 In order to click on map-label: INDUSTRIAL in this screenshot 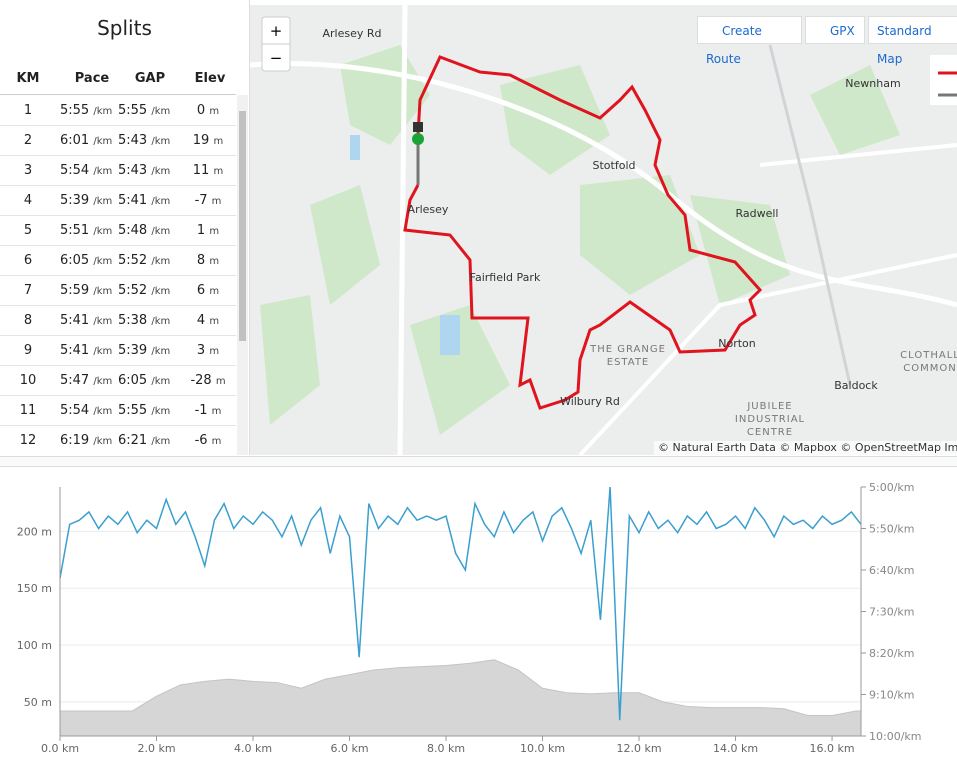, I will do `click(770, 419)`.